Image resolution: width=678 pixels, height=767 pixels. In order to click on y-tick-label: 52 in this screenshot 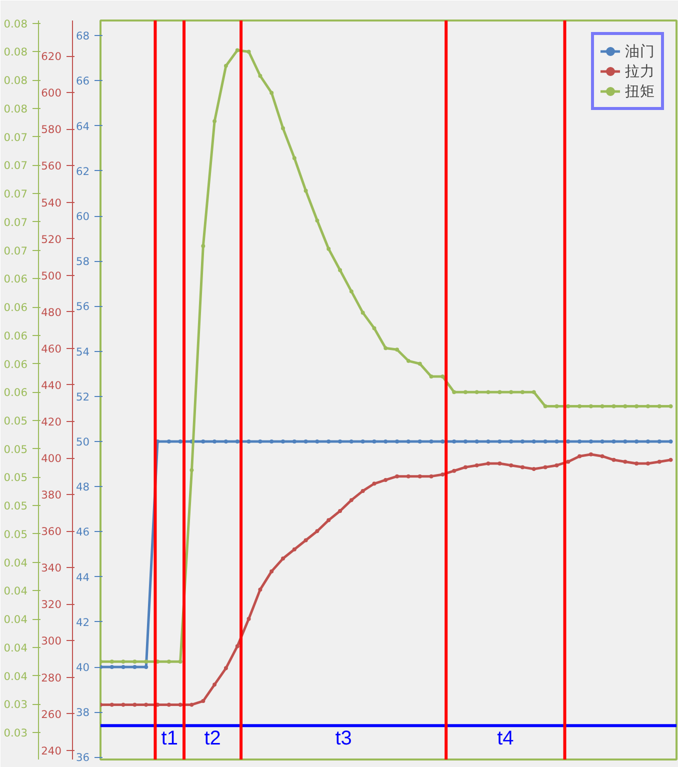, I will do `click(83, 397)`.